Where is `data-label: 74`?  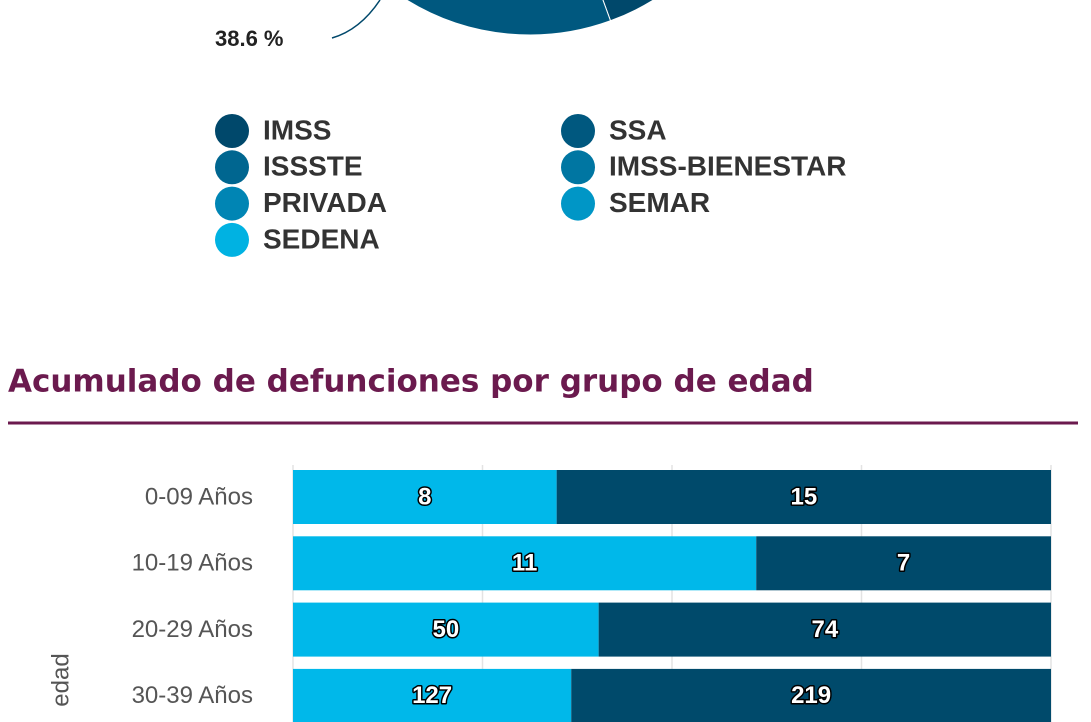
data-label: 74 is located at coordinates (824, 629).